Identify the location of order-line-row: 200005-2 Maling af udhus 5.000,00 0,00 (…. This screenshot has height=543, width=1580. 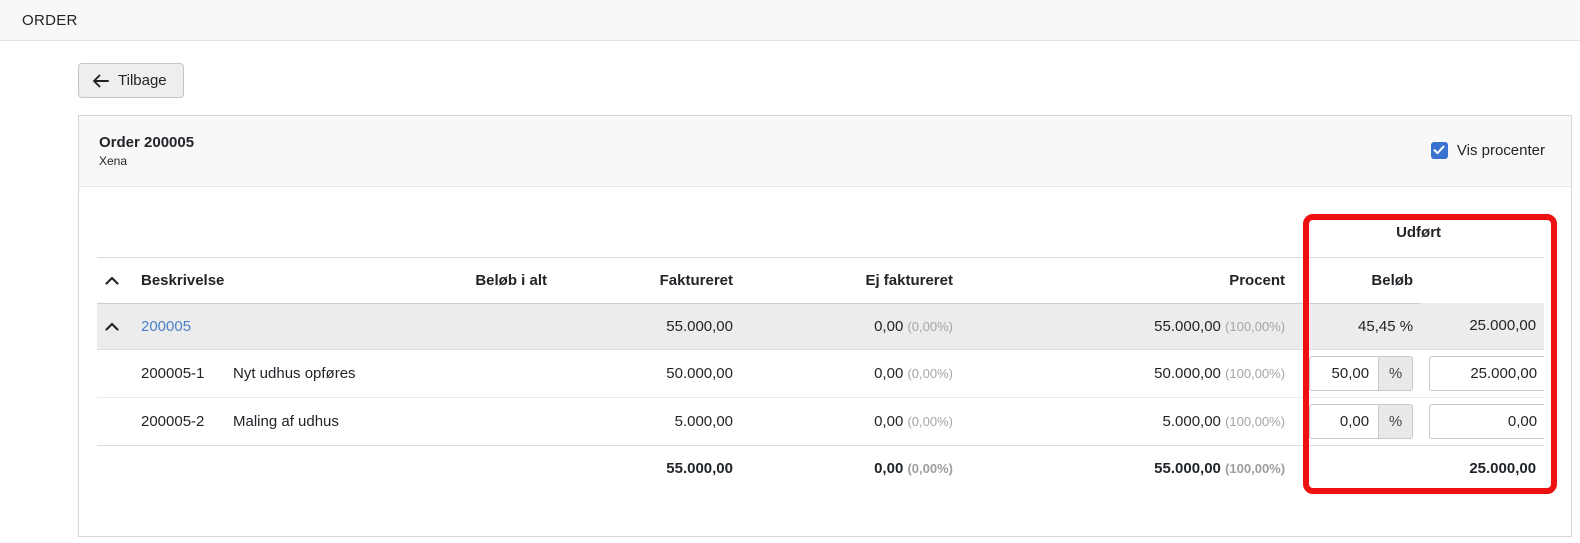
(821, 421).